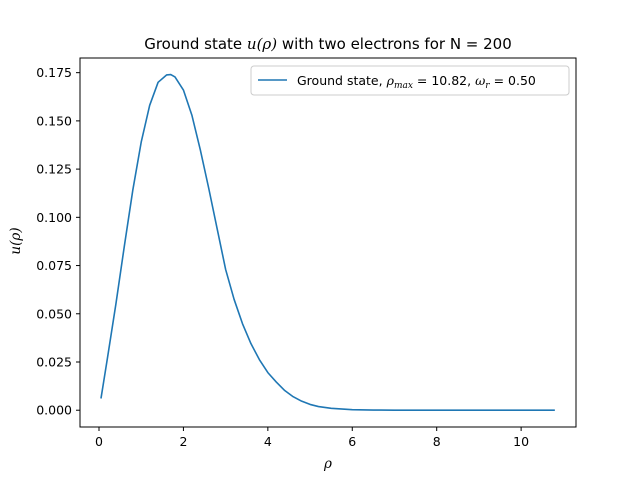 The height and width of the screenshot is (480, 640). I want to click on x-tick-label: 0, so click(99, 441).